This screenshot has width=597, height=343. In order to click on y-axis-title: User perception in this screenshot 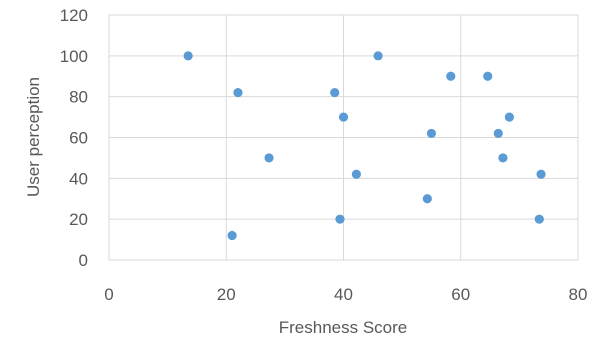, I will do `click(33, 137)`.